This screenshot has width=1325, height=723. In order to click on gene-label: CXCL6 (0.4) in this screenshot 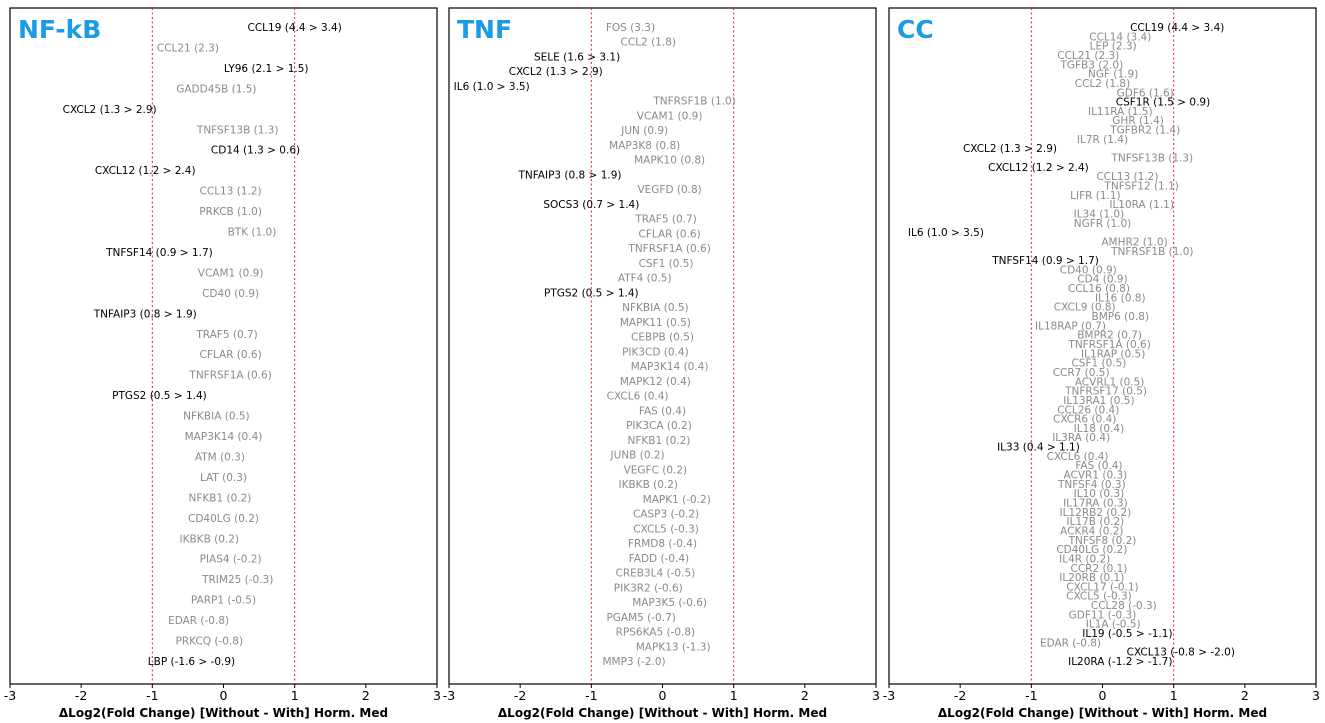, I will do `click(638, 397)`.